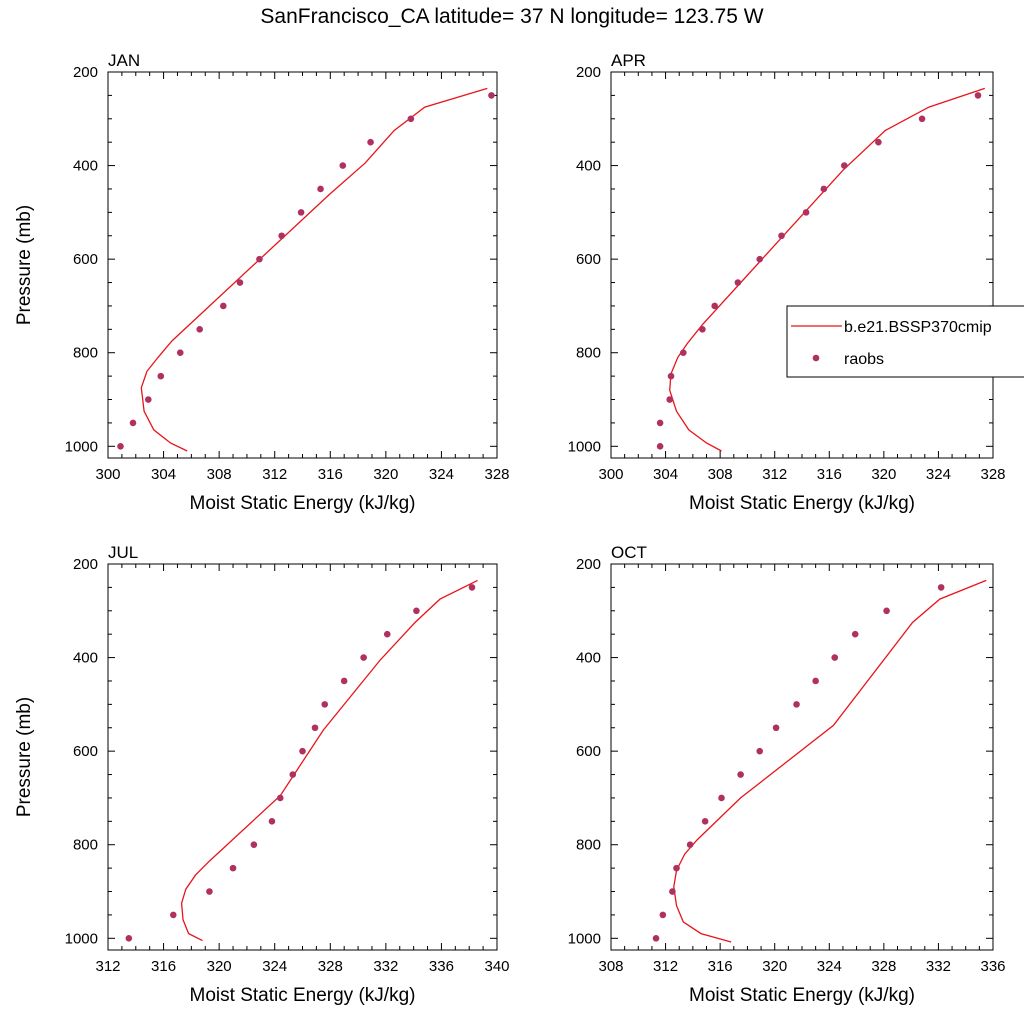 This screenshot has height=1024, width=1024. What do you see at coordinates (496, 966) in the screenshot?
I see `x-tick-label: 340` at bounding box center [496, 966].